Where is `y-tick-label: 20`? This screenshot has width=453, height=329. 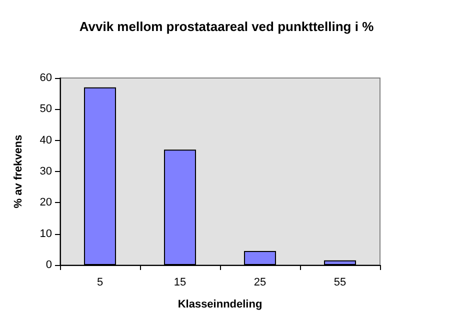
y-tick-label: 20 is located at coordinates (46, 202).